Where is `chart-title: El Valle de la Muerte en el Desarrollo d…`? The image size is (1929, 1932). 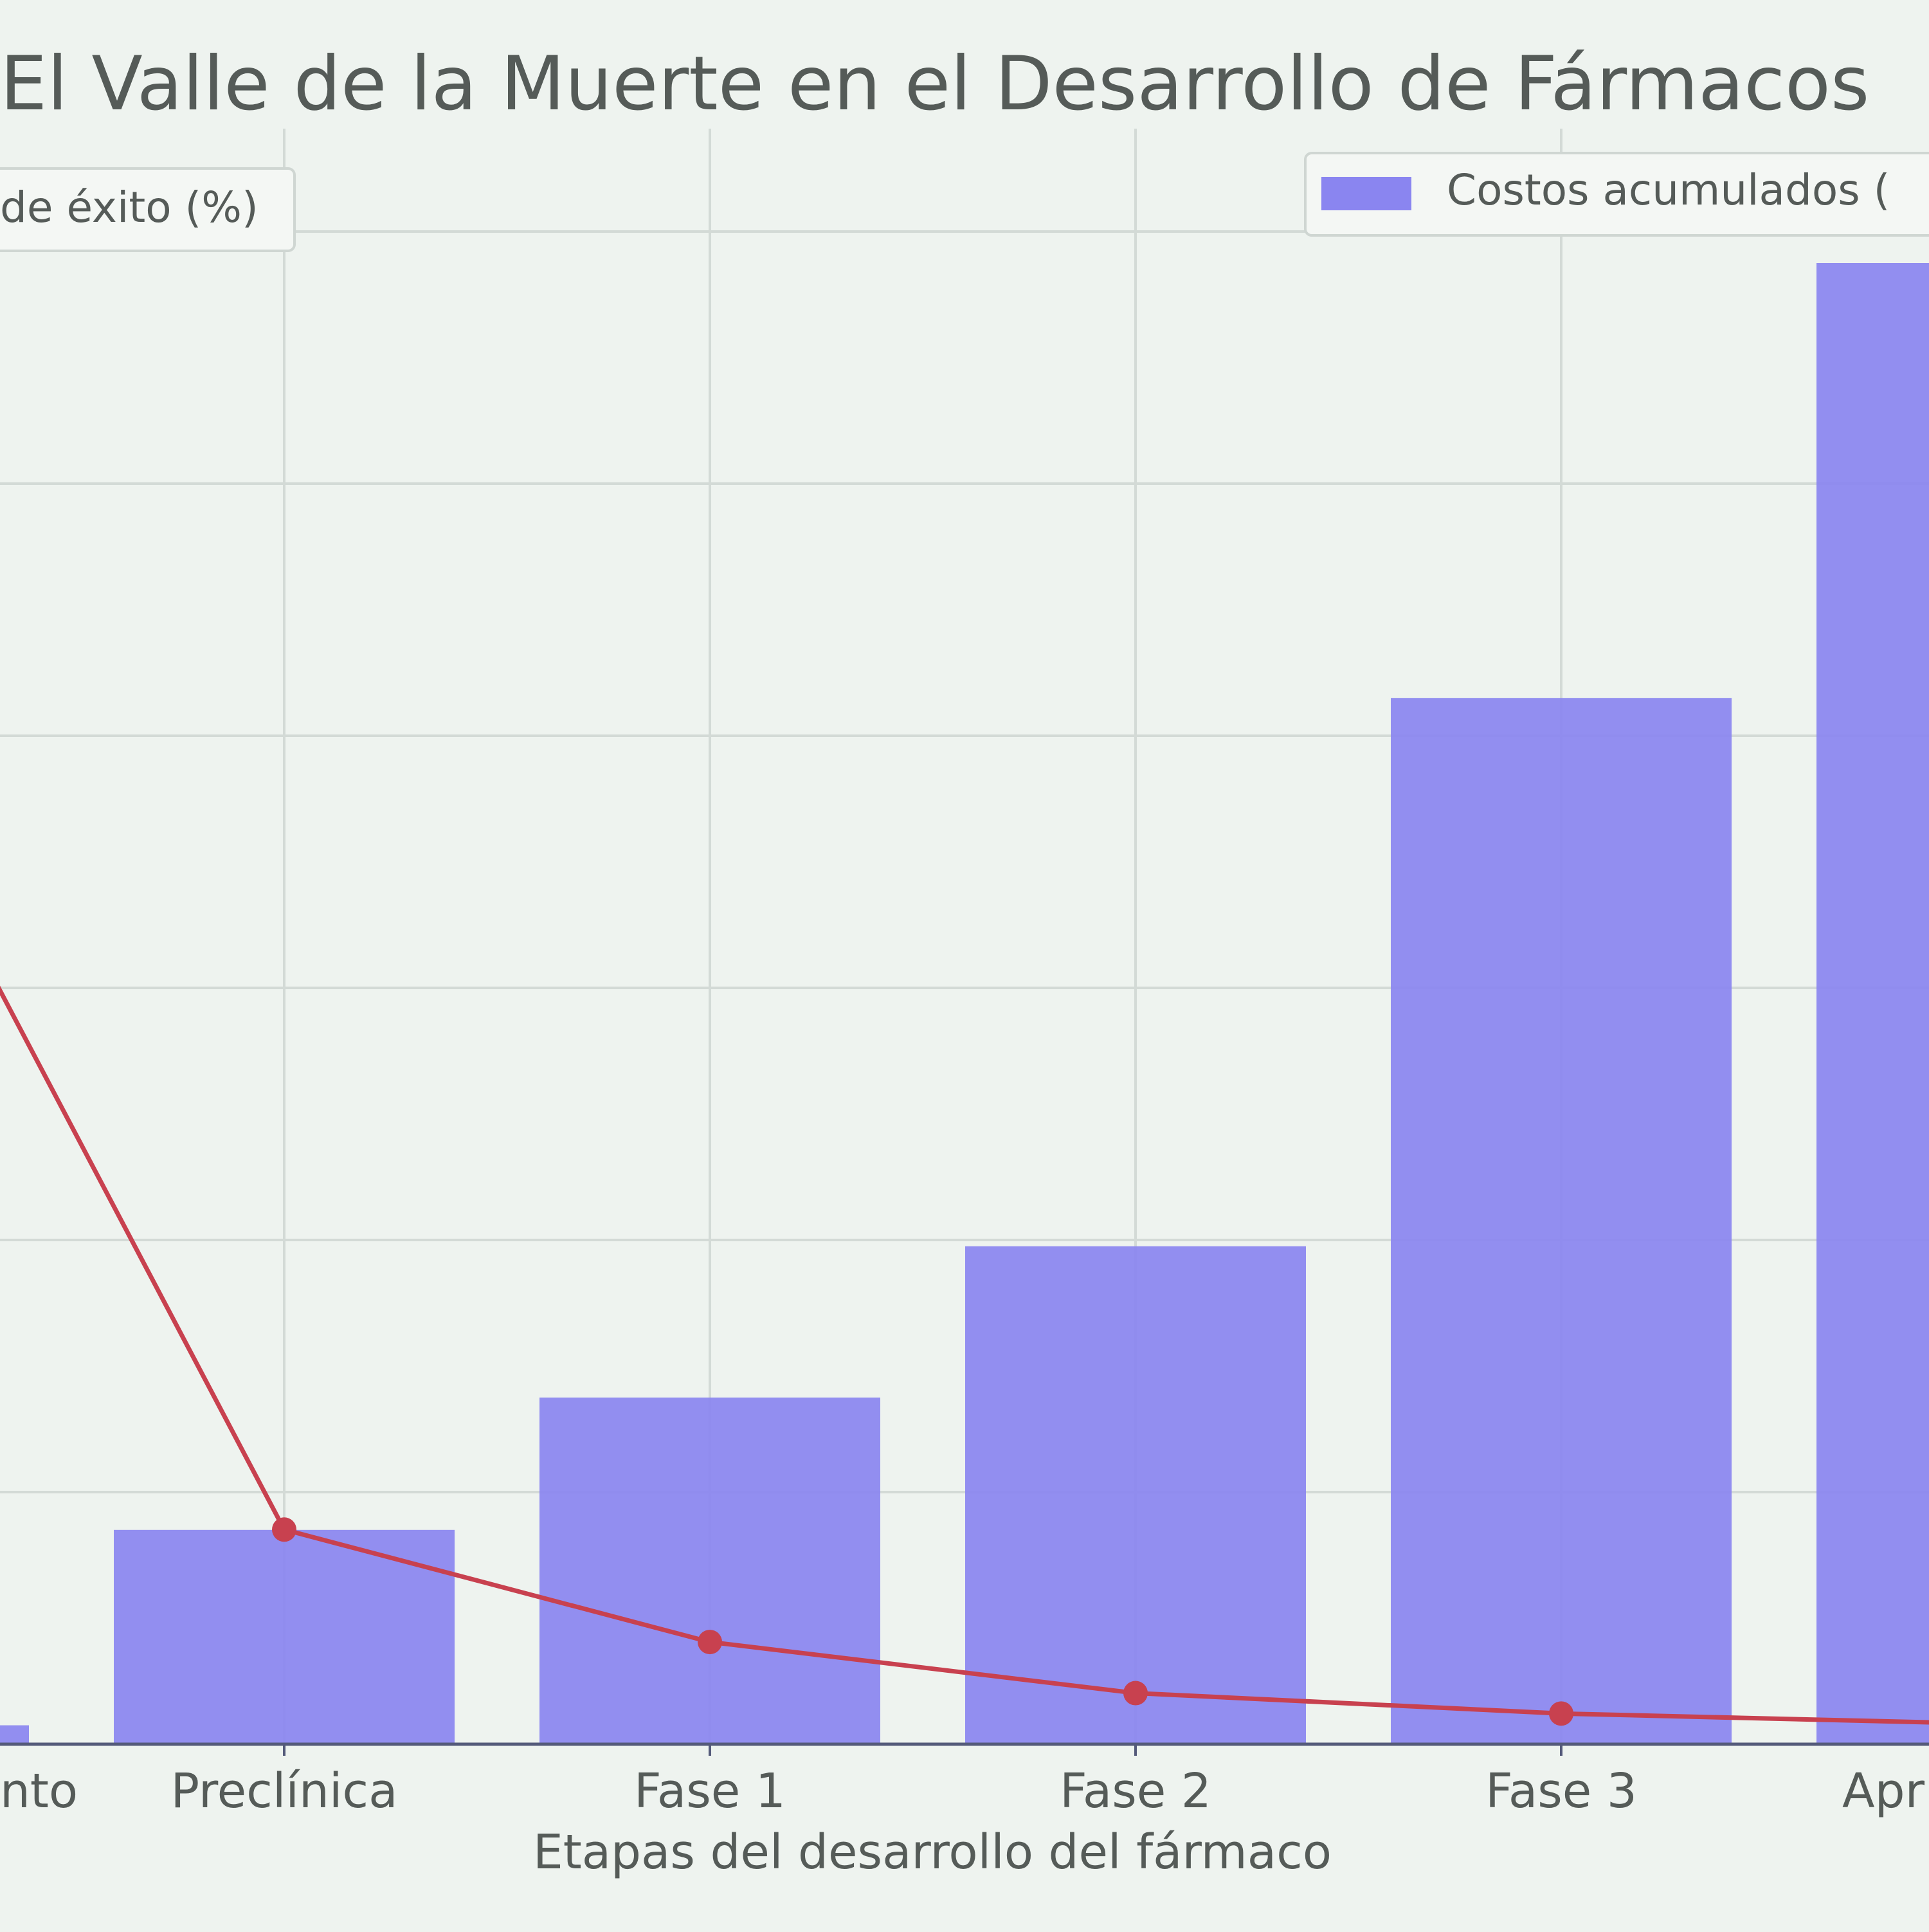
chart-title: El Valle de la Muerte en el Desarrollo d… is located at coordinates (934, 84).